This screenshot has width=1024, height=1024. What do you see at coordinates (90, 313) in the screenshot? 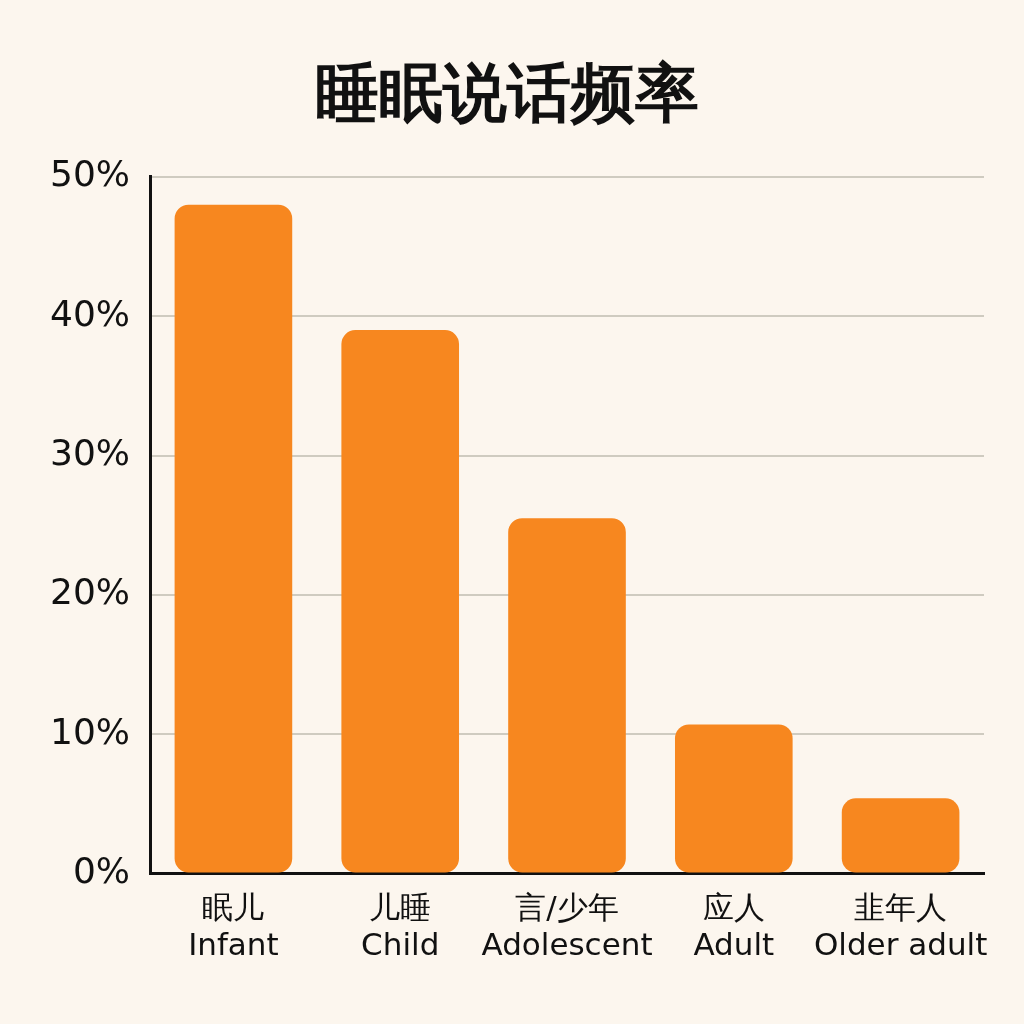
I see `y-tick-label: 40%` at bounding box center [90, 313].